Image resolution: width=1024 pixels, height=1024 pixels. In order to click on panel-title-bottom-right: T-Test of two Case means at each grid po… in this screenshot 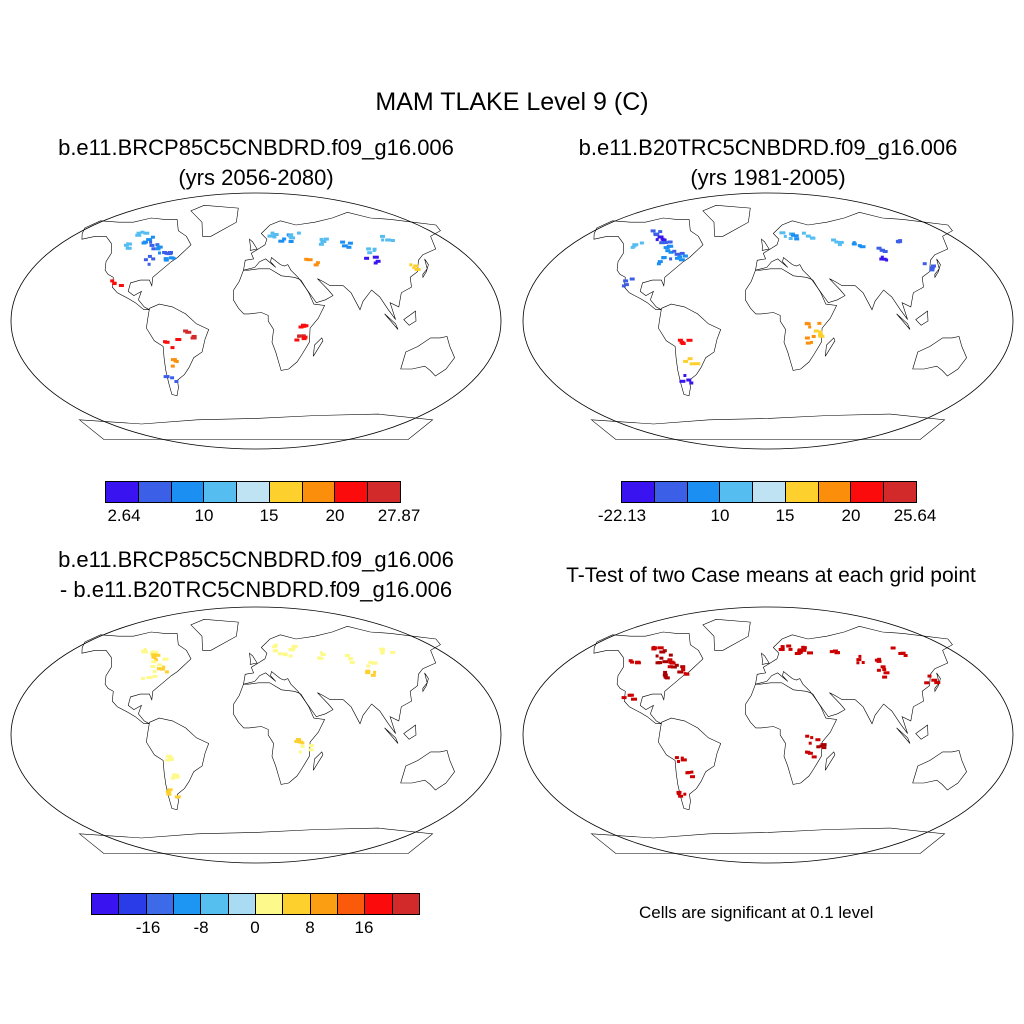, I will do `click(766, 576)`.